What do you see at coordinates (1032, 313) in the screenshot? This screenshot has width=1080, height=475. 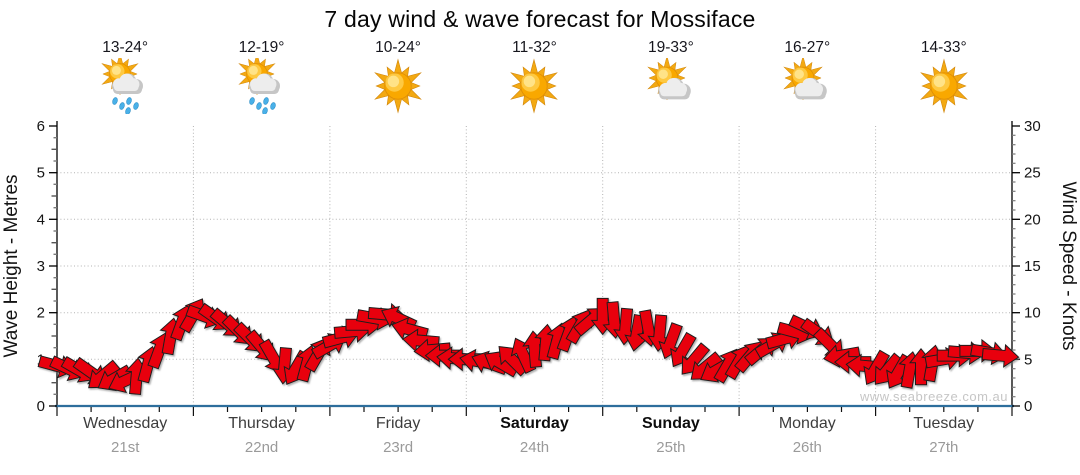 I see `wind-axis-tick-label: 10` at bounding box center [1032, 313].